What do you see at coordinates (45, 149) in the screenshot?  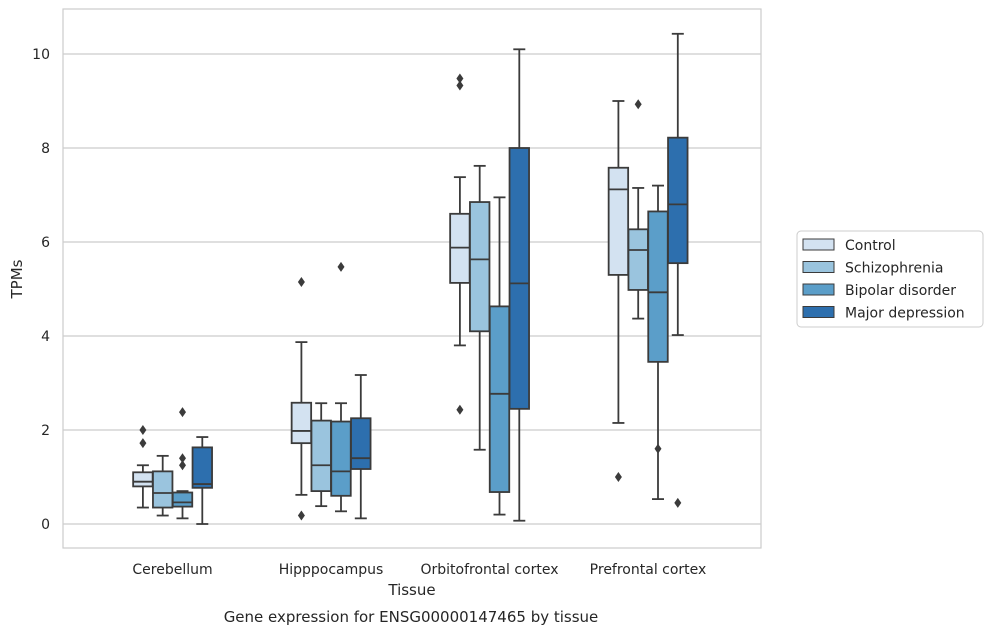 I see `y-tick-label: 8` at bounding box center [45, 149].